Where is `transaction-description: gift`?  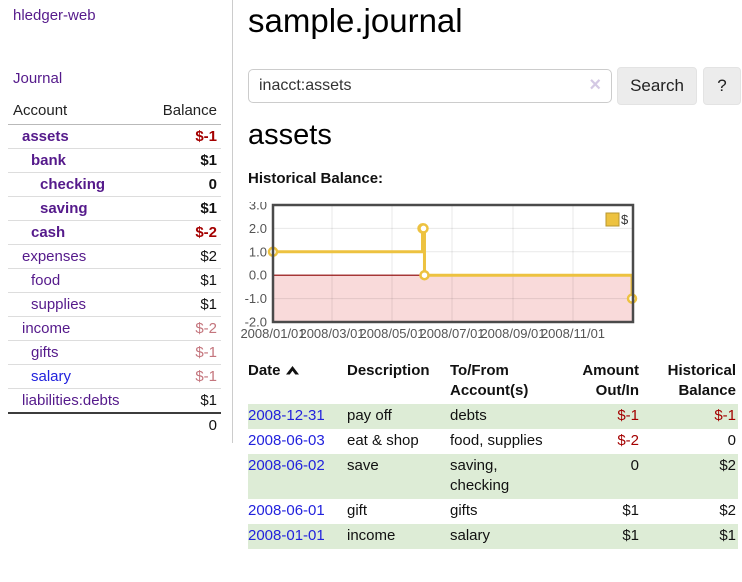 transaction-description: gift is located at coordinates (357, 510).